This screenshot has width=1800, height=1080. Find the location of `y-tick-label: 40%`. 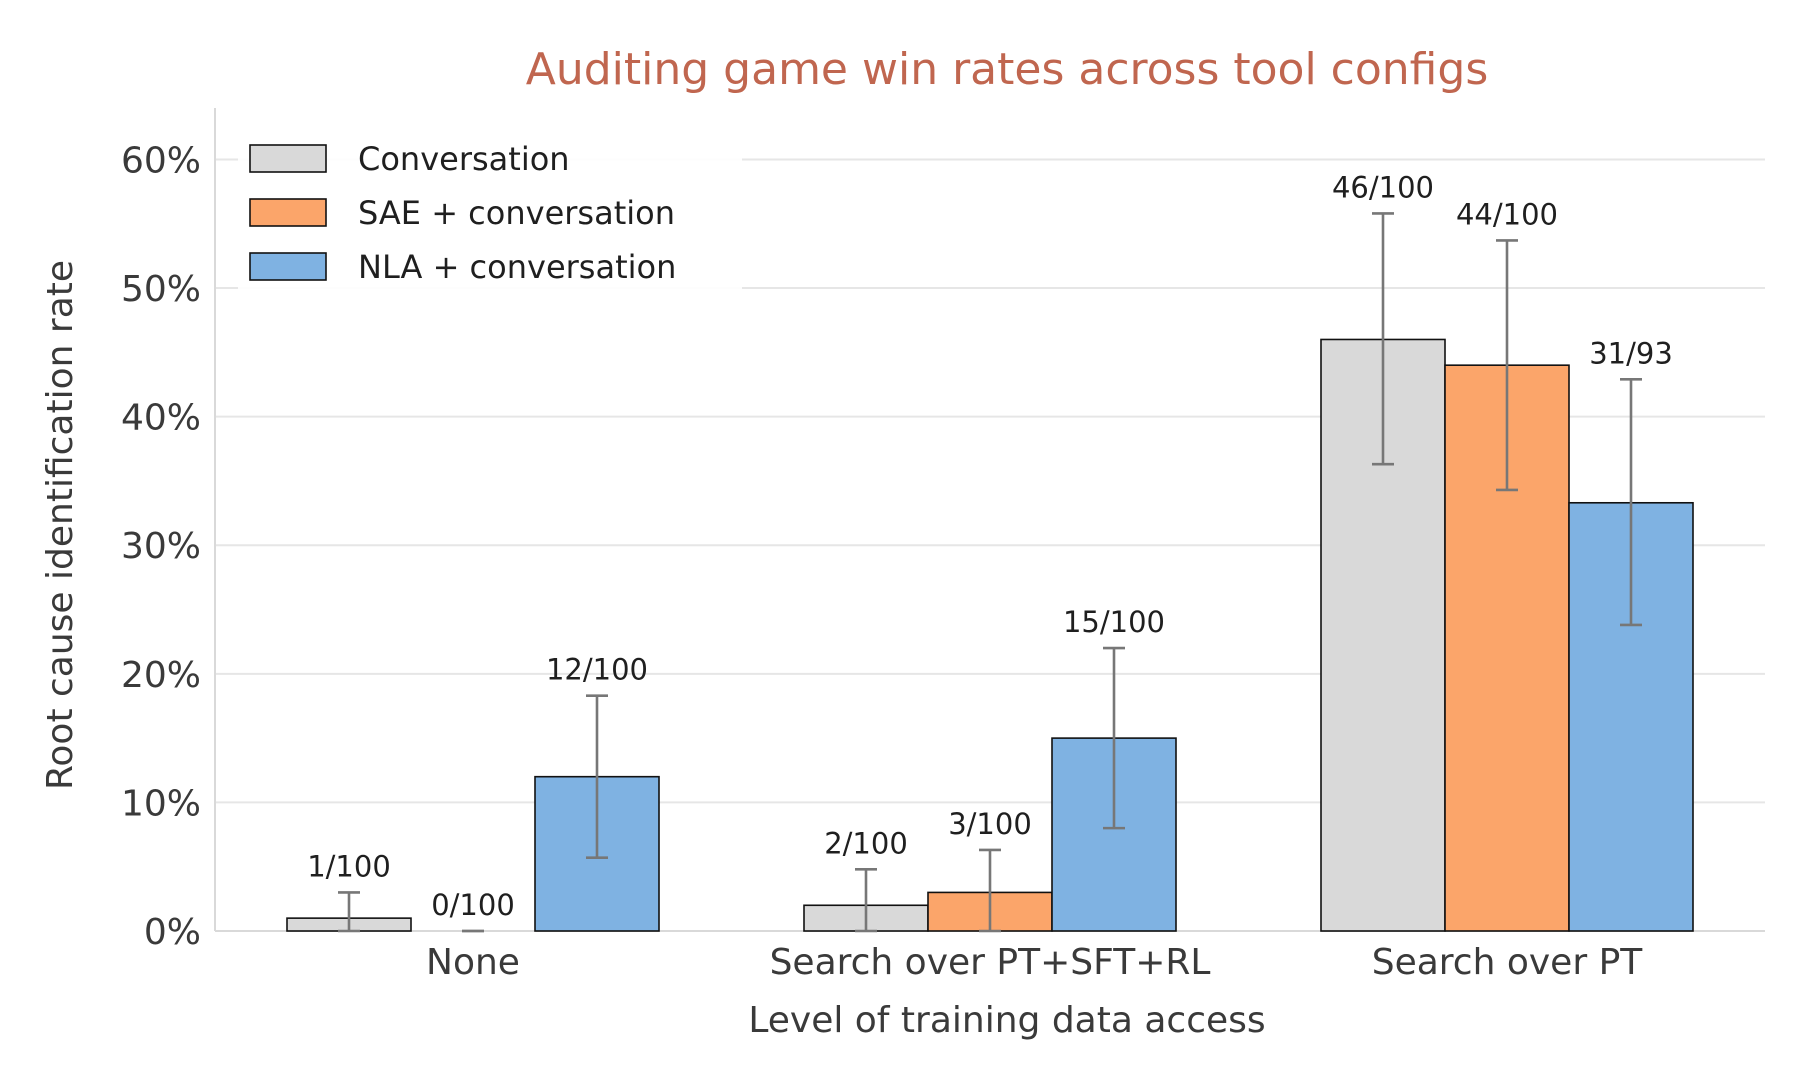

y-tick-label: 40% is located at coordinates (161, 418).